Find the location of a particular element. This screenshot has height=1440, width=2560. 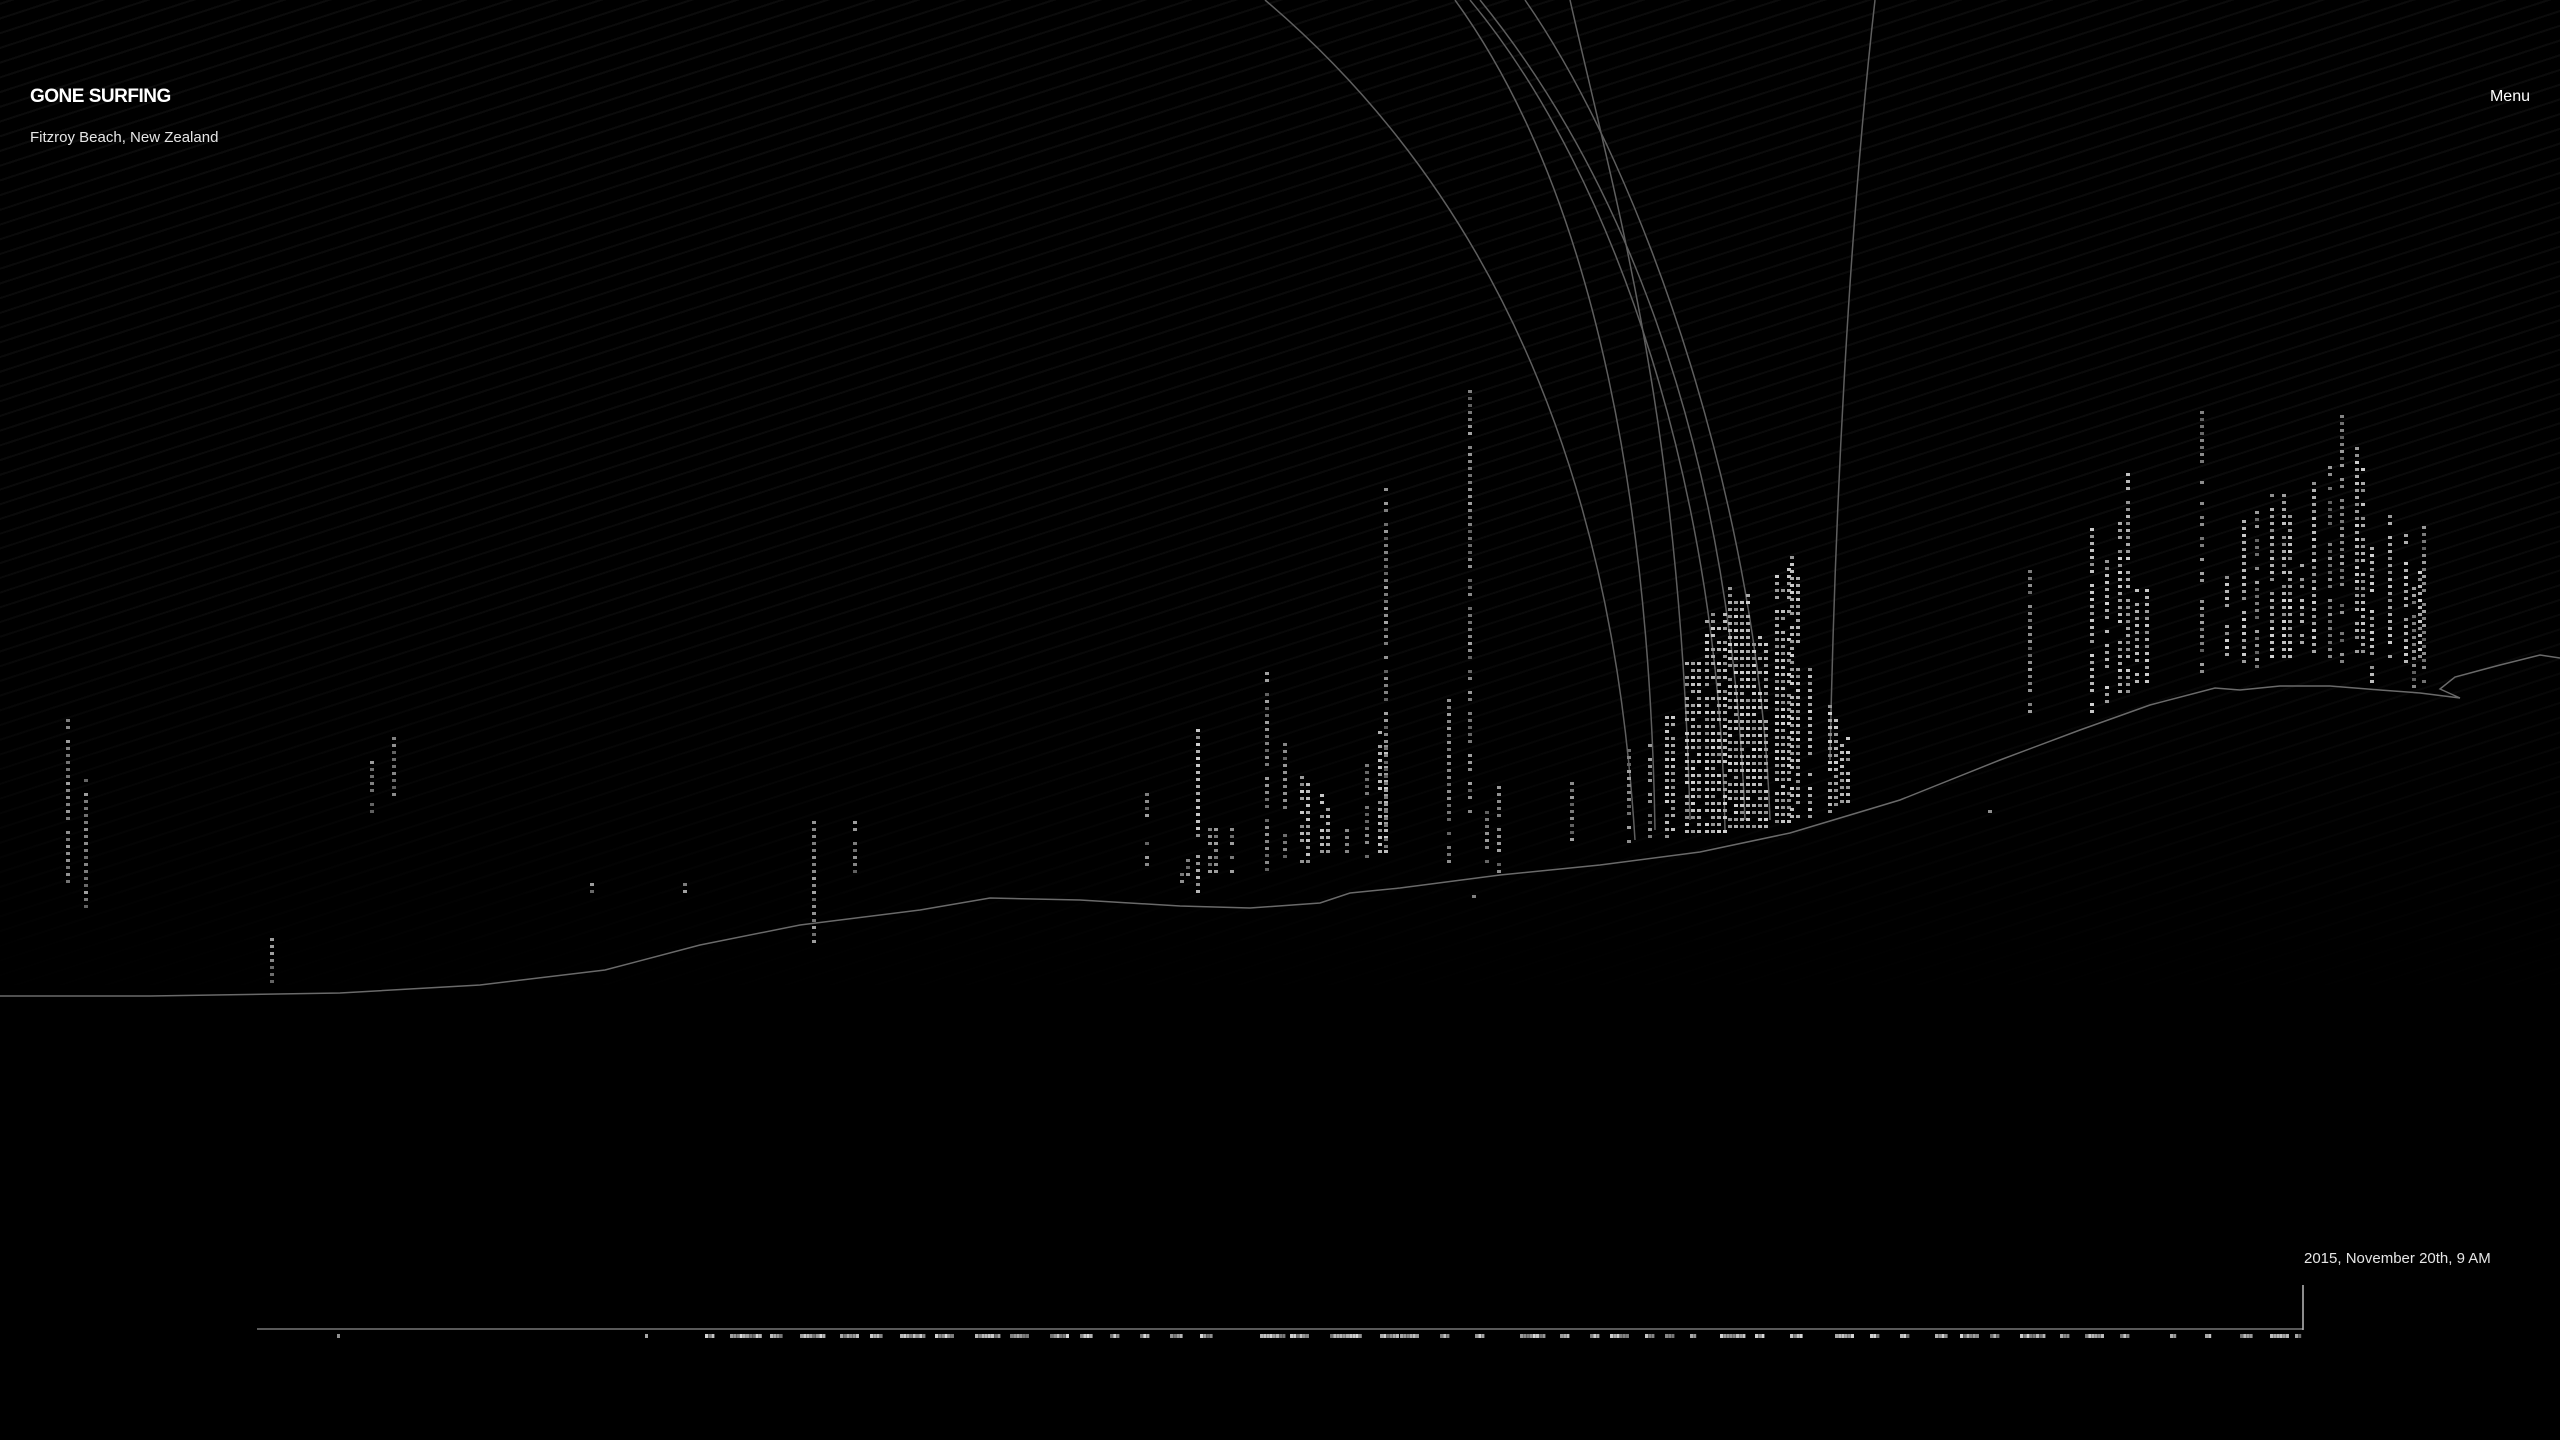

timeline is located at coordinates (1280, 1311).